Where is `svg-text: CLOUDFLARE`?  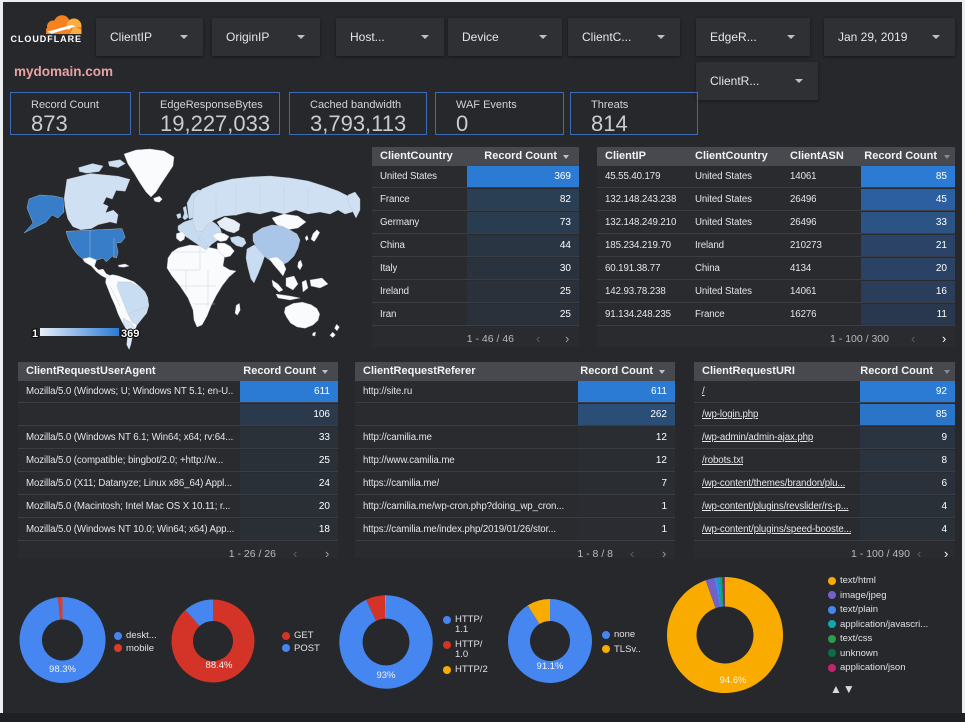
svg-text: CLOUDFLARE is located at coordinates (47, 39).